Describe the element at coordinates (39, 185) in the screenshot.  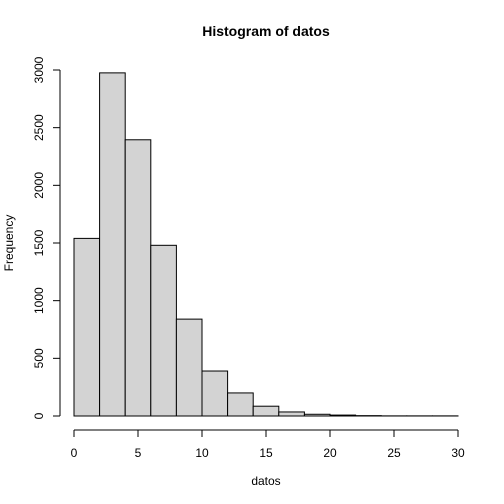
I see `y-tick-label-5: 2000` at that location.